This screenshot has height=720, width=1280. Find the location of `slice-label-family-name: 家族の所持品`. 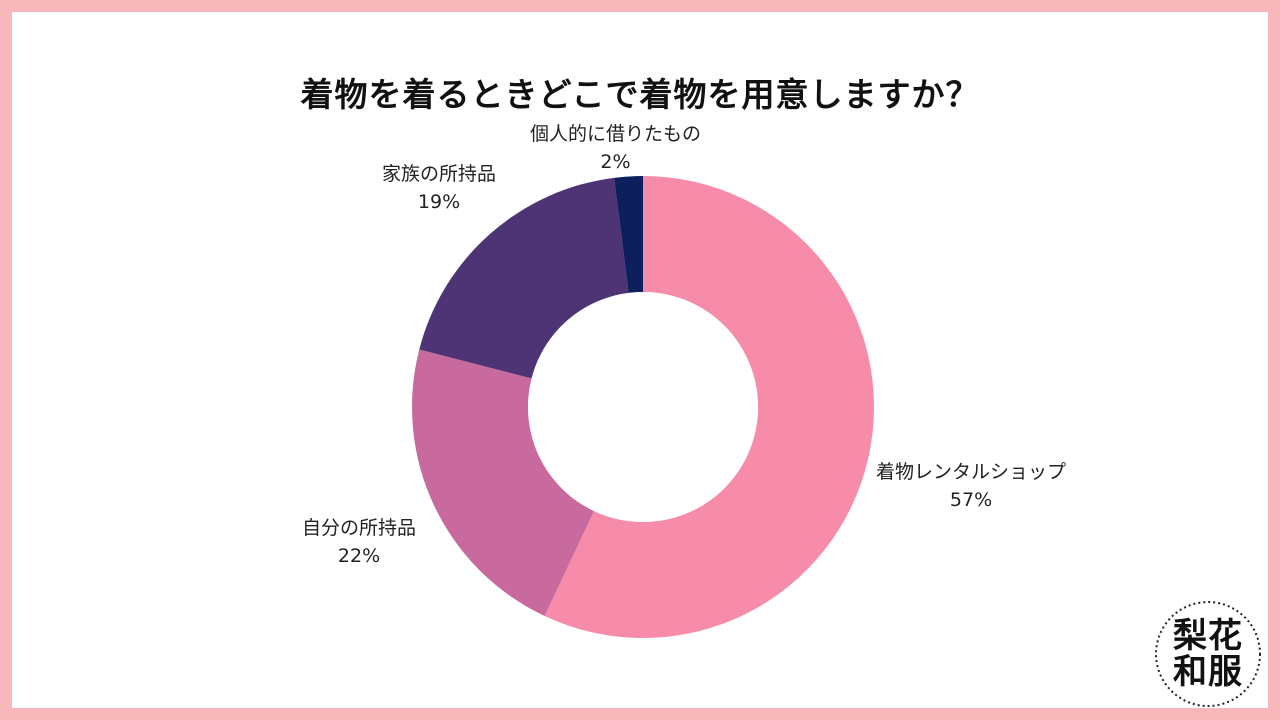

slice-label-family-name: 家族の所持品 is located at coordinates (439, 174).